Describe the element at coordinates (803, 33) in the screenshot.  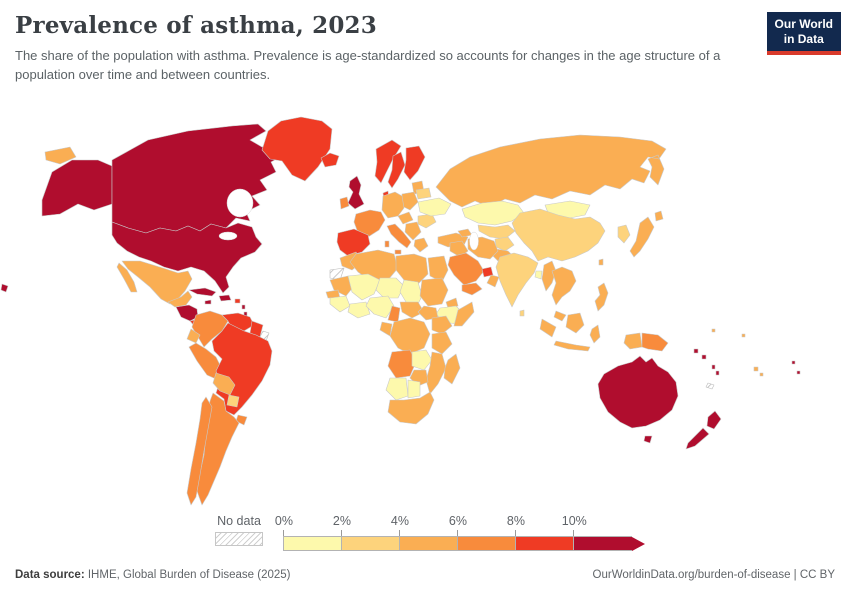
I see `owid-logo: Our World in Data` at that location.